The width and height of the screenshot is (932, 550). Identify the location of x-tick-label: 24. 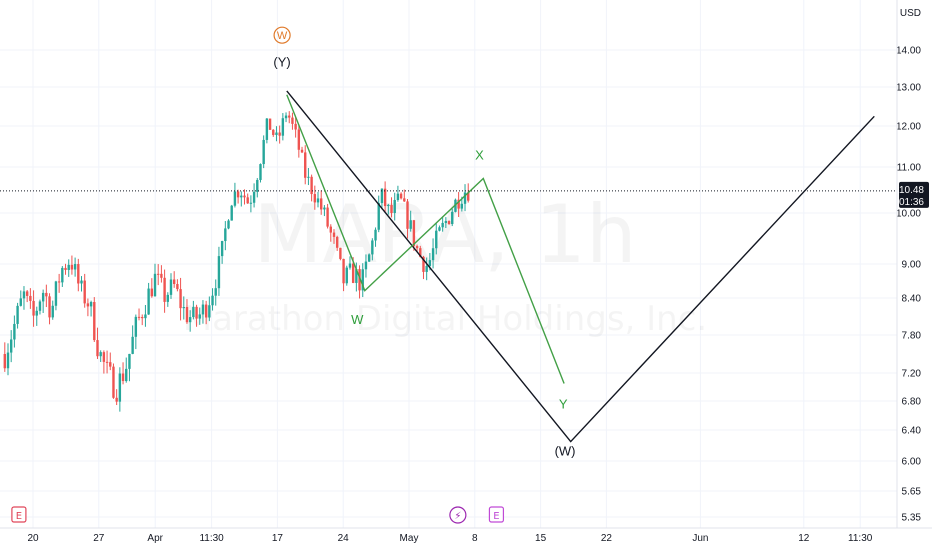
(344, 538).